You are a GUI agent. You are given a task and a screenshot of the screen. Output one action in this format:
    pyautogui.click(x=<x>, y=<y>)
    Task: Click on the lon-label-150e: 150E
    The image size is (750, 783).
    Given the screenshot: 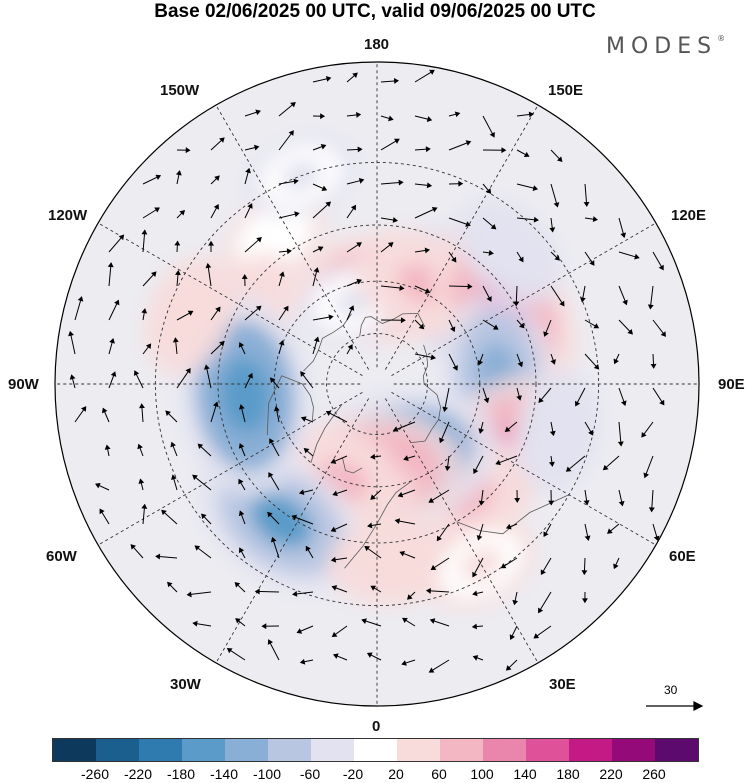 What is the action you would take?
    pyautogui.click(x=566, y=90)
    